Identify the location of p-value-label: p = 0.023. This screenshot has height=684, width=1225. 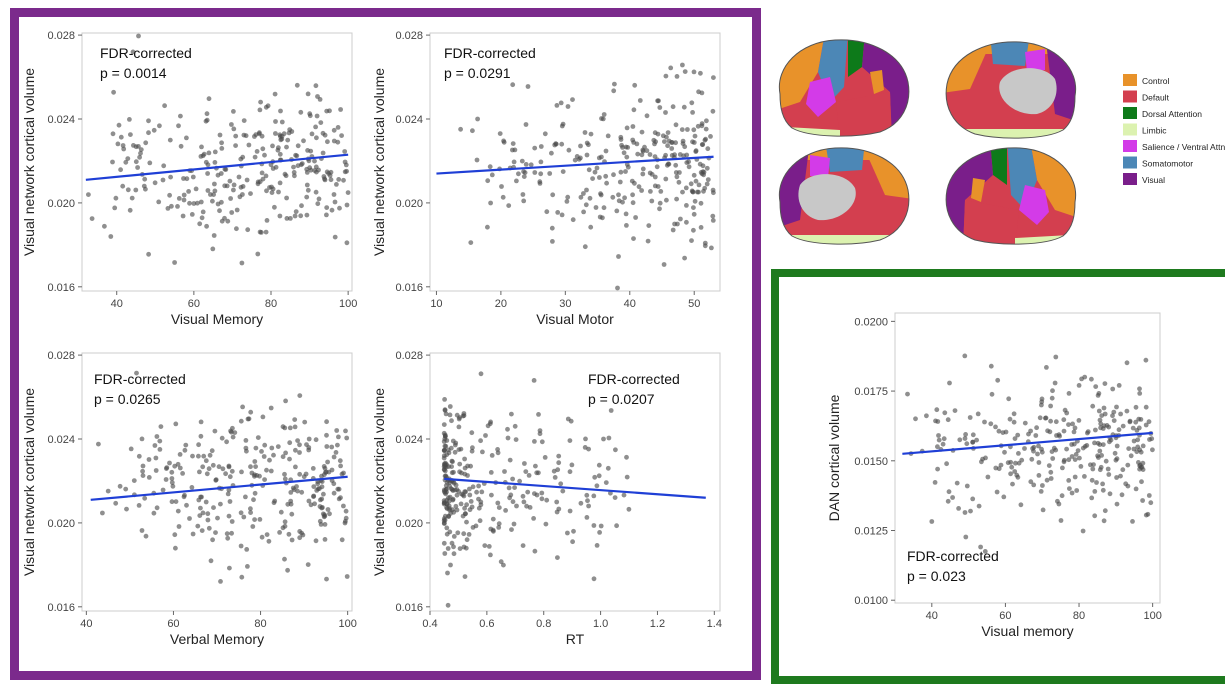
(936, 576).